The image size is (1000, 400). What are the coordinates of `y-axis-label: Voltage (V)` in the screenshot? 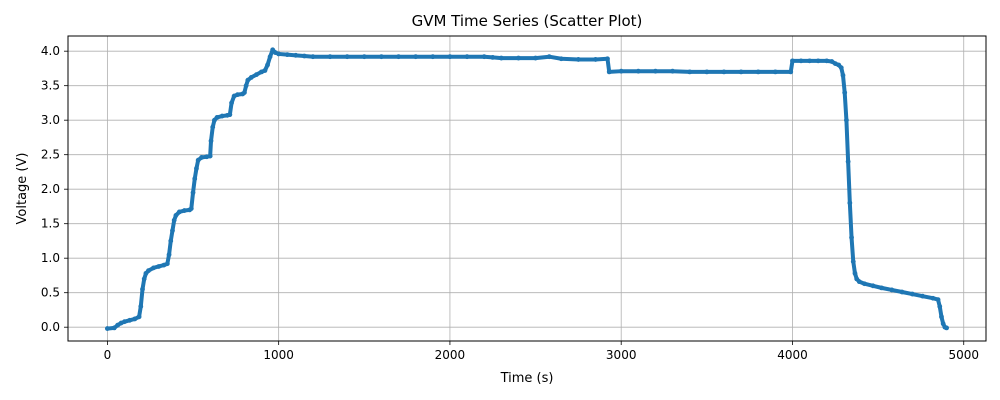 It's located at (22, 189).